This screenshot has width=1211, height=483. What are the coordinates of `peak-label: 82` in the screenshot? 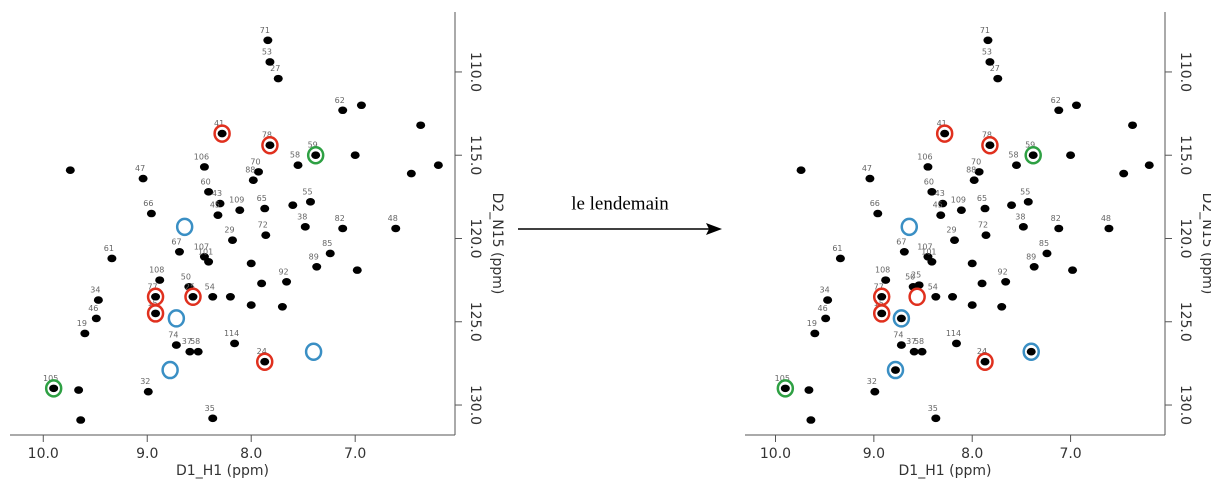 It's located at (340, 218).